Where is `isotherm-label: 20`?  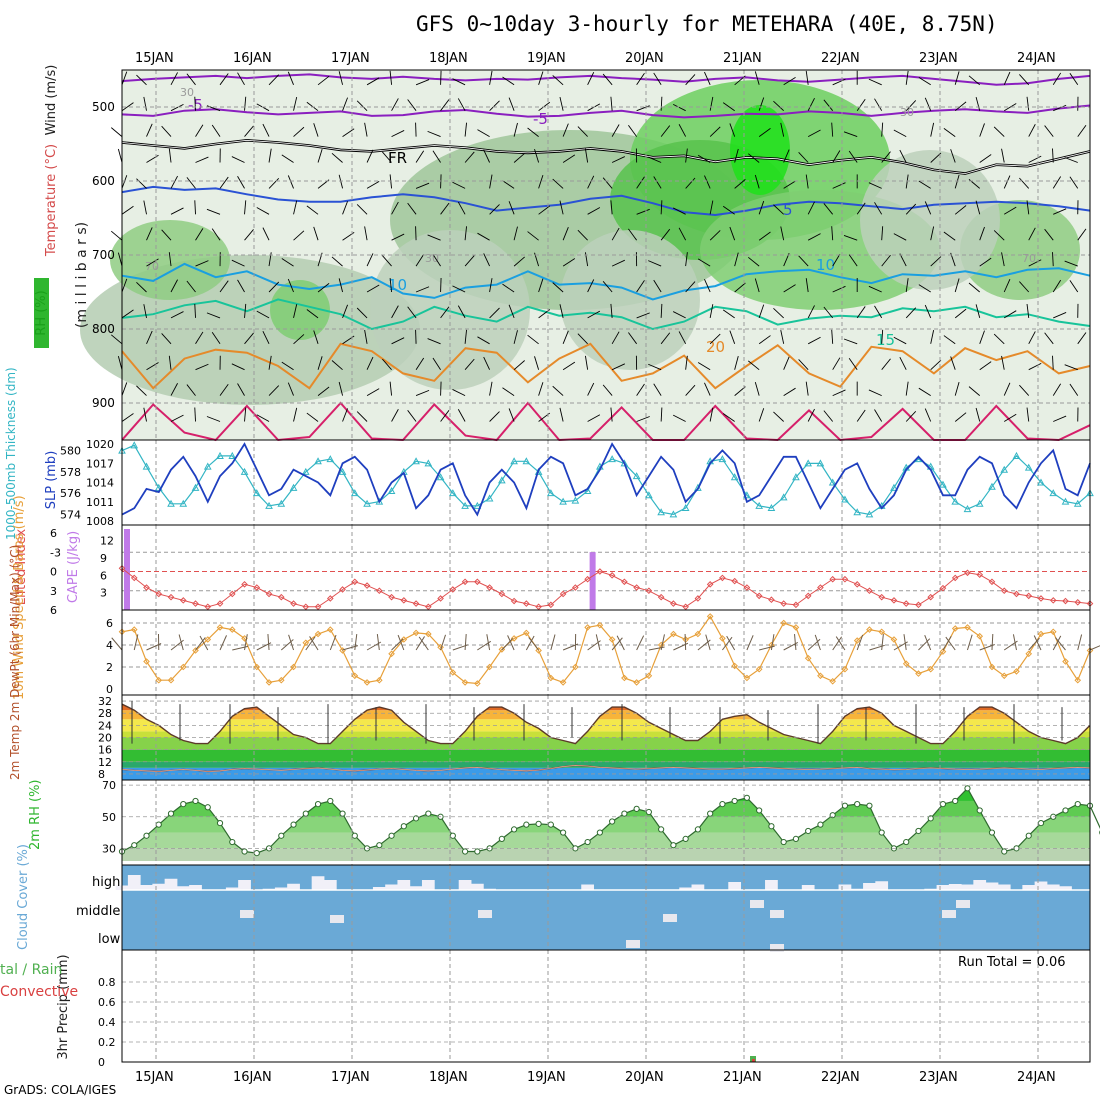 isotherm-label: 20 is located at coordinates (715, 347).